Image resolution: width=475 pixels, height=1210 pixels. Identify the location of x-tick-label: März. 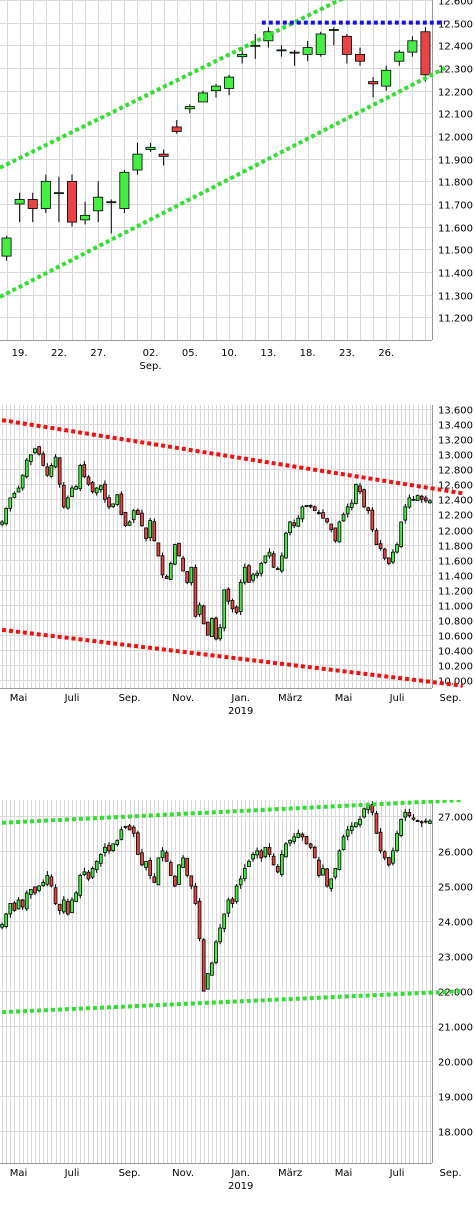
(290, 1173).